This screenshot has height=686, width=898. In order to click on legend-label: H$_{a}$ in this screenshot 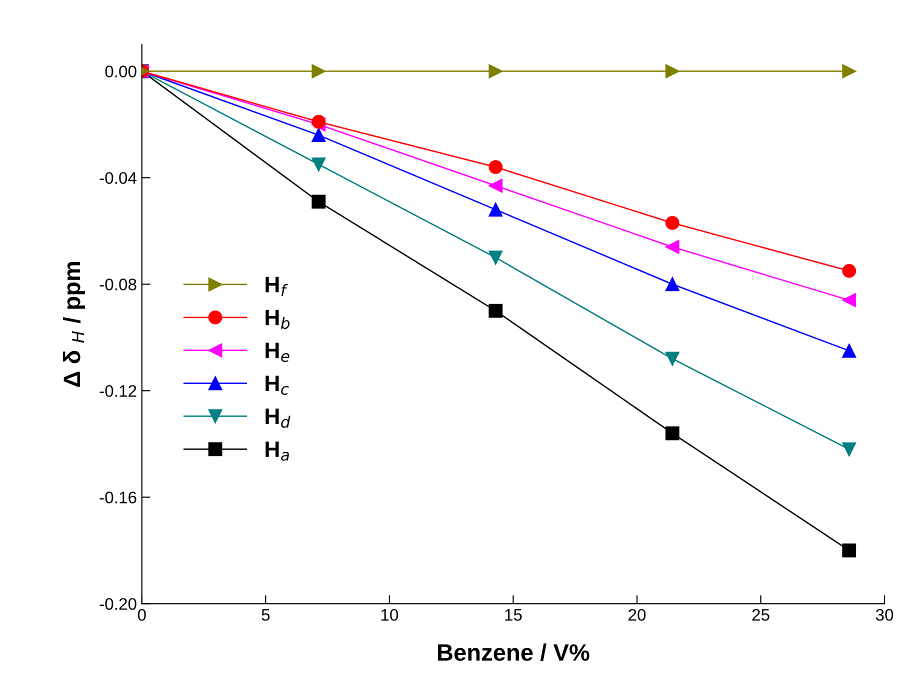, I will do `click(277, 451)`.